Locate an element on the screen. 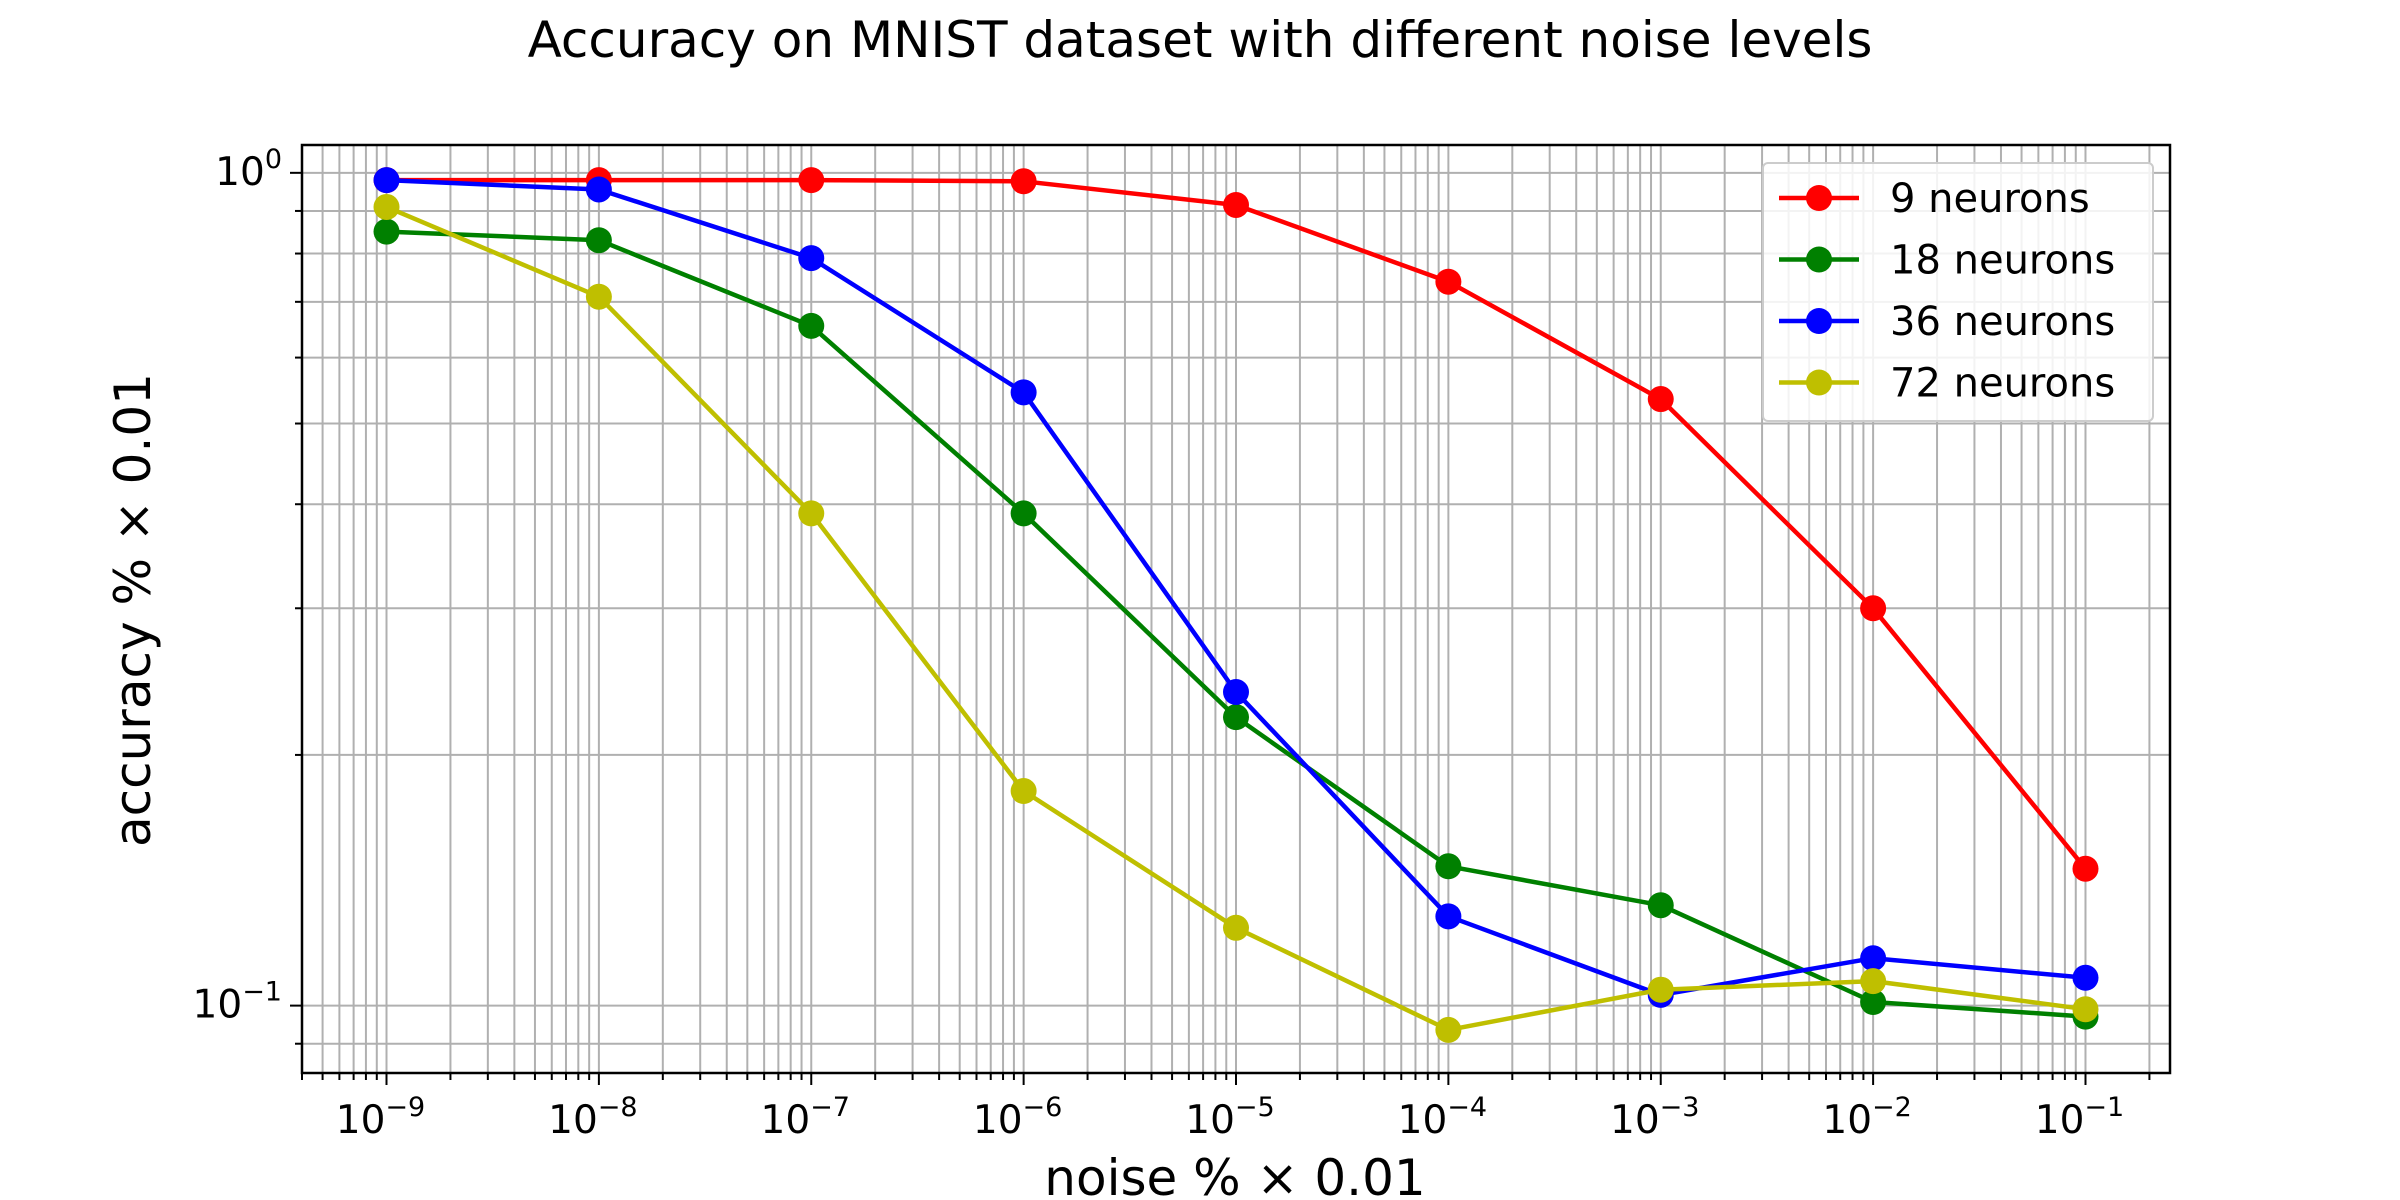 This screenshot has height=1200, width=2400. legend-label: 72 neurons is located at coordinates (2002, 384).